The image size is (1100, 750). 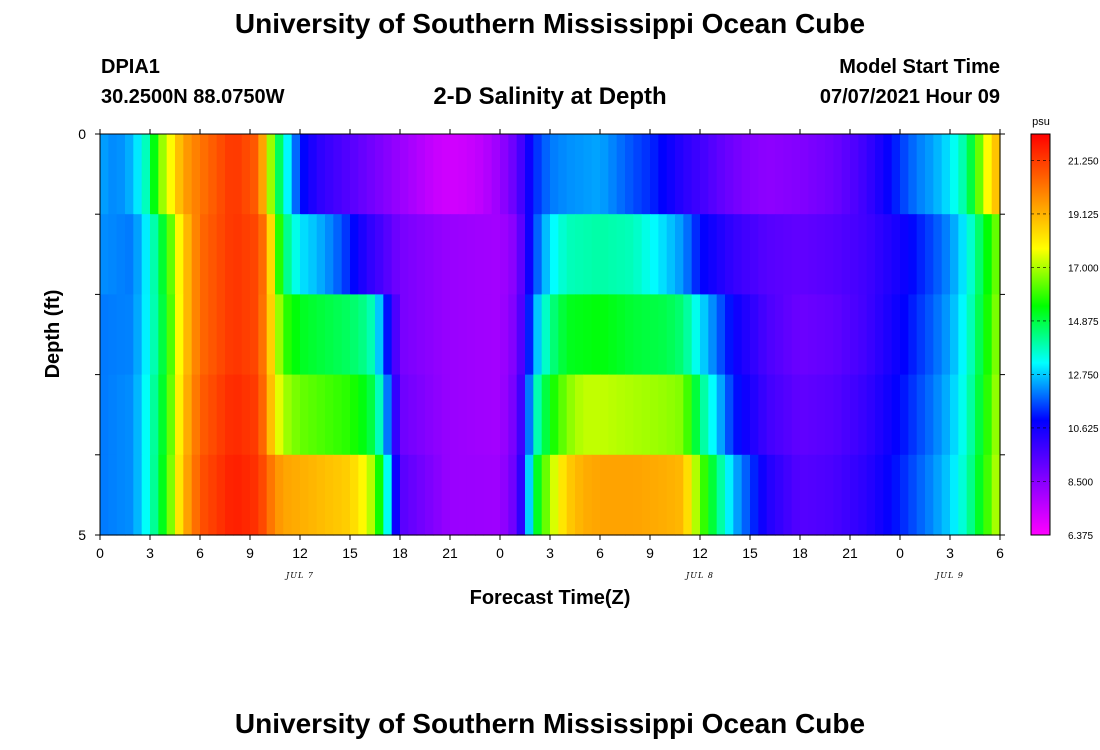 I want to click on date-label: JUL 9, so click(x=949, y=575).